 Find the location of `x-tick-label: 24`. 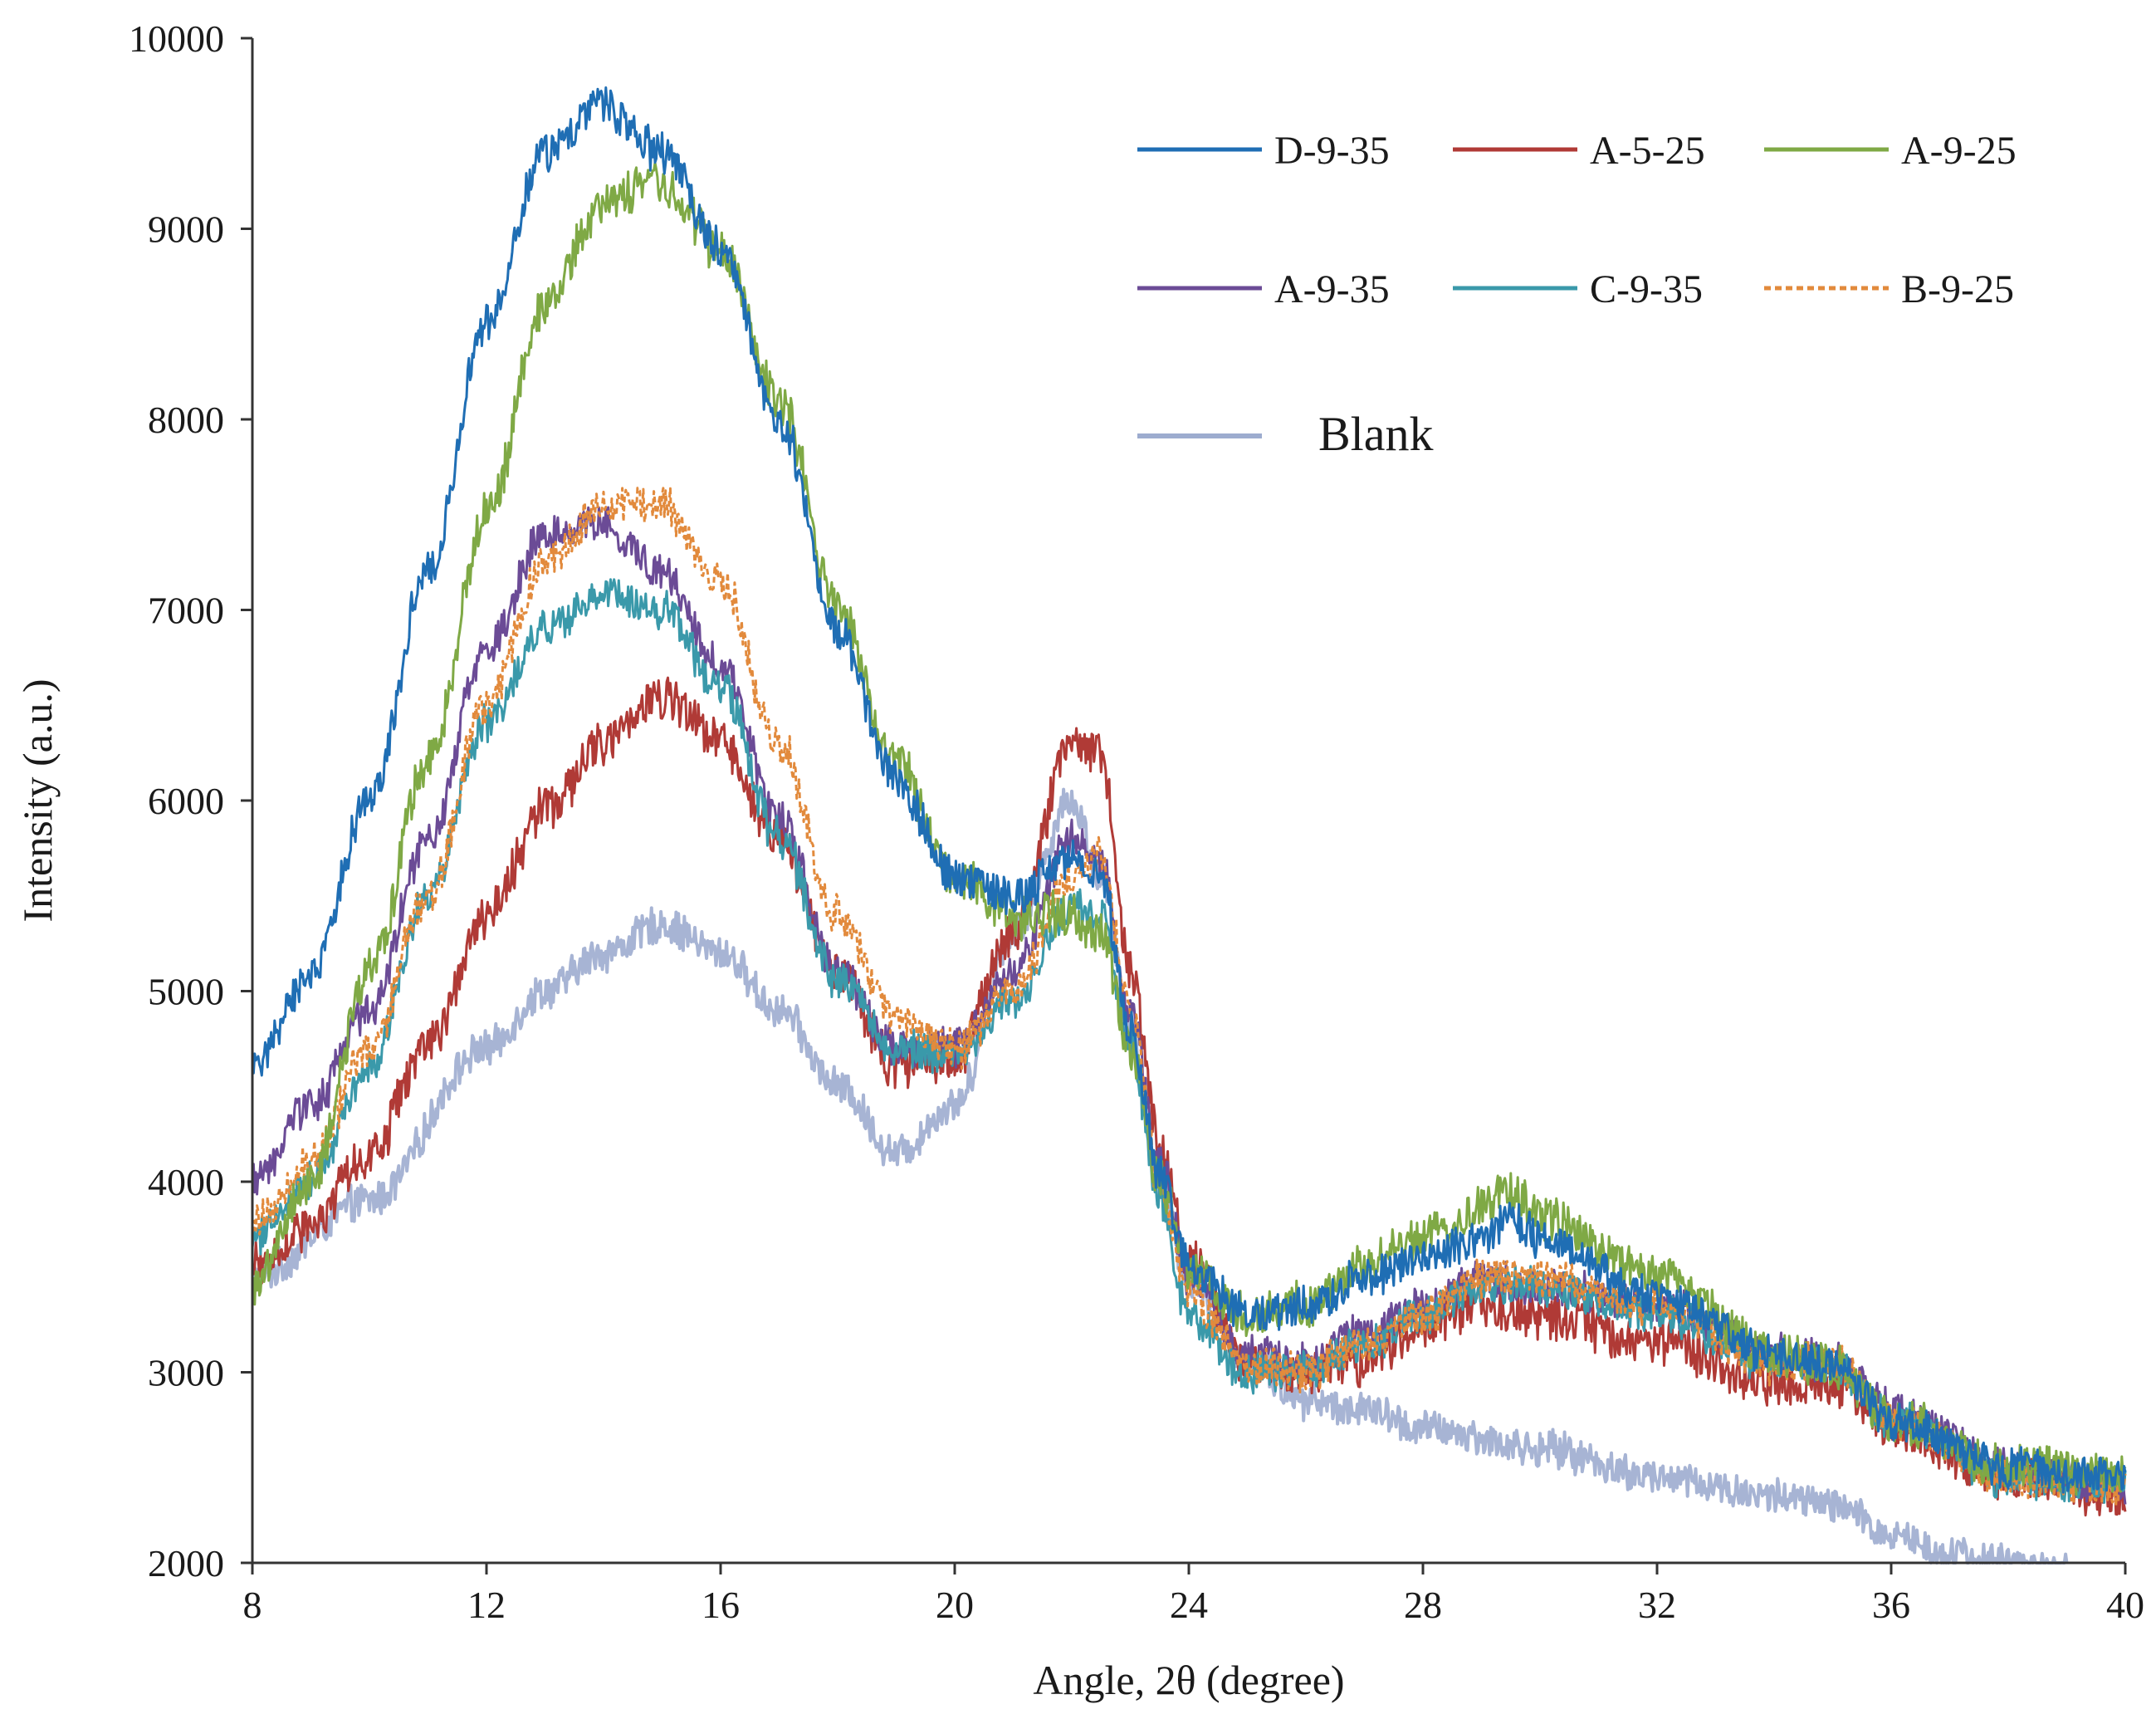

x-tick-label: 24 is located at coordinates (1189, 1605).